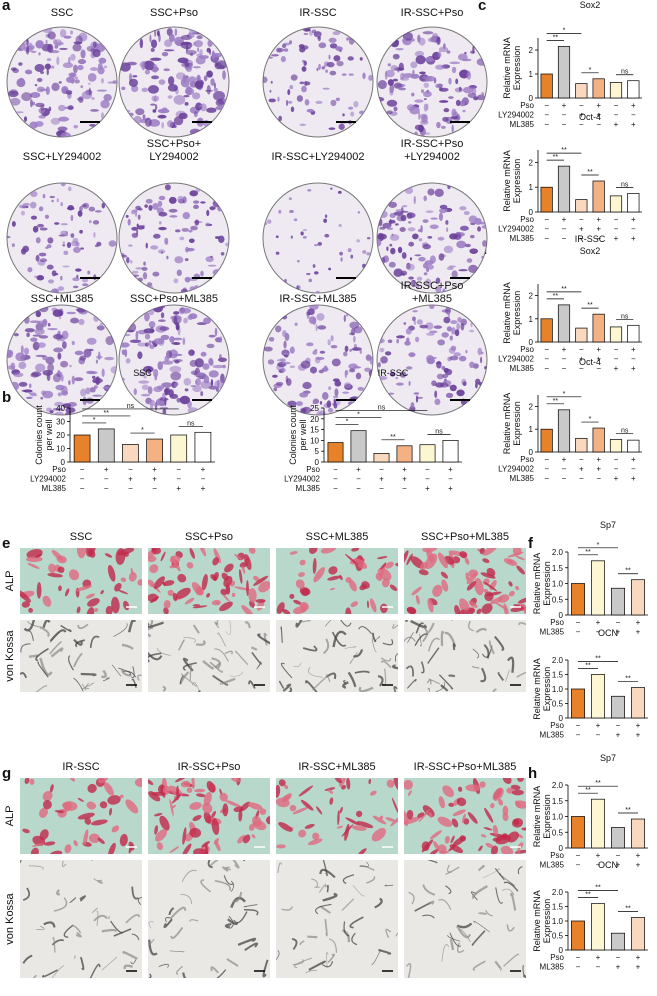  Describe the element at coordinates (60, 408) in the screenshot. I see `y-tick-label: 40` at that location.